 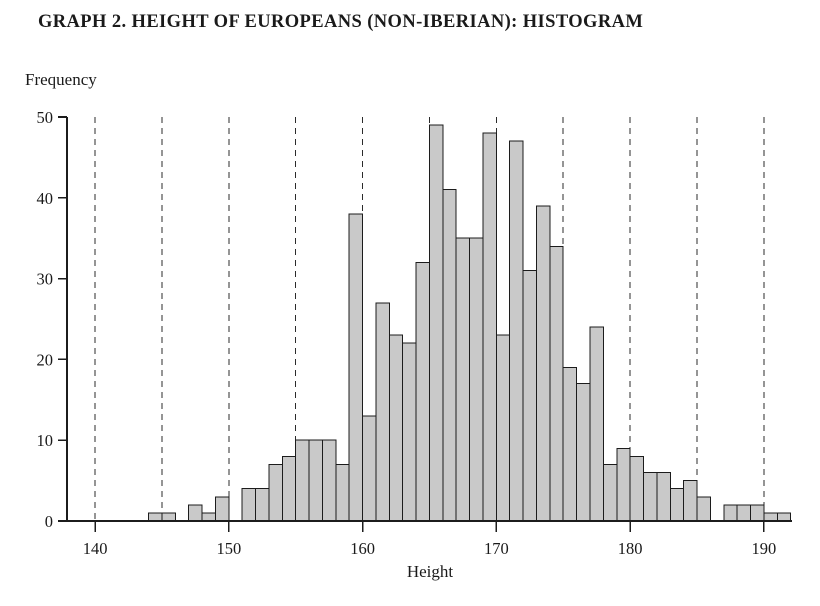 What do you see at coordinates (45, 359) in the screenshot?
I see `y-tick-label-20: 20` at bounding box center [45, 359].